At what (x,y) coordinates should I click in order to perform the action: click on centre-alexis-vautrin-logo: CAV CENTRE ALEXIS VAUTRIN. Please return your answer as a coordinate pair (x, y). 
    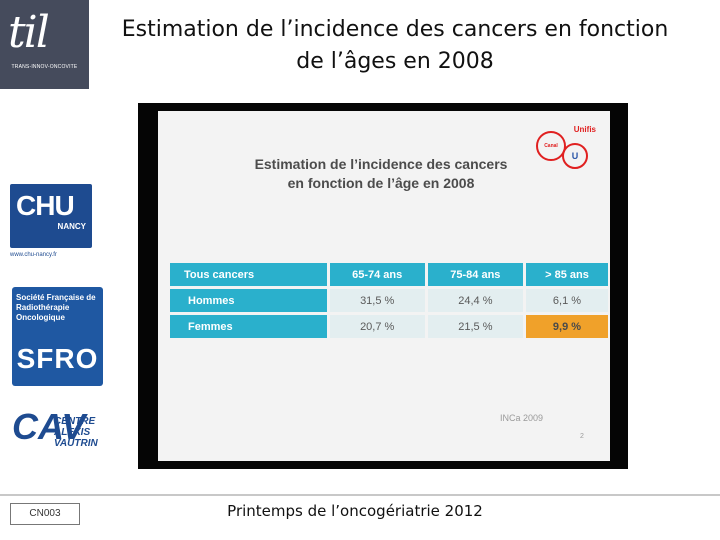
    Looking at the image, I should click on (62, 434).